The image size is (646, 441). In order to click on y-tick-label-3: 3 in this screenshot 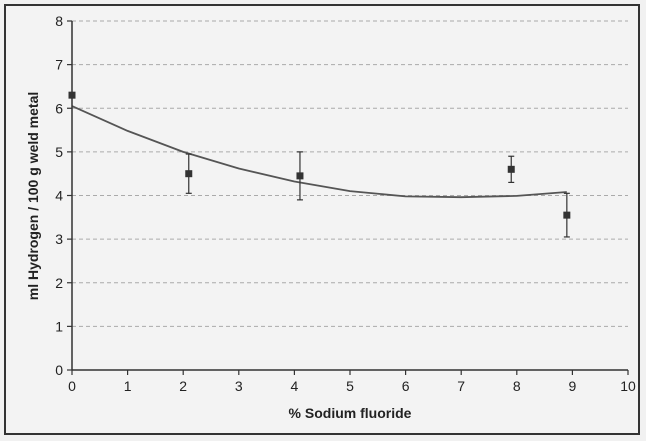, I will do `click(59, 239)`.